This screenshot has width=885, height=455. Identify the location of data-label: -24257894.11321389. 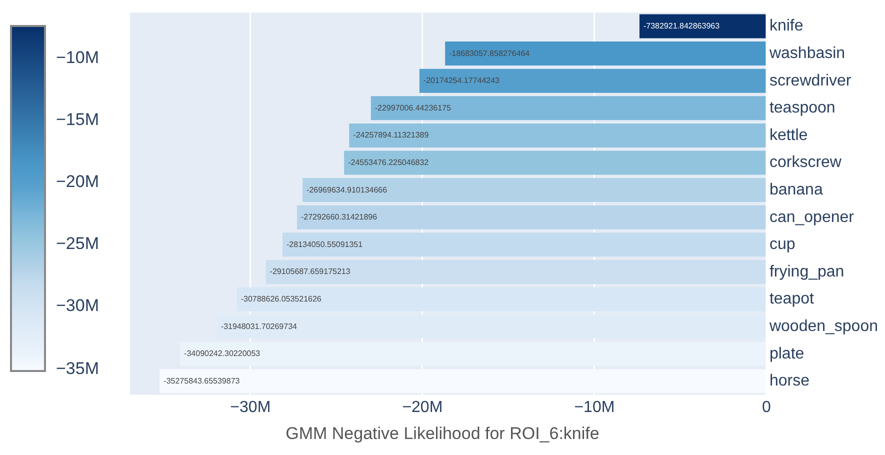
(391, 135).